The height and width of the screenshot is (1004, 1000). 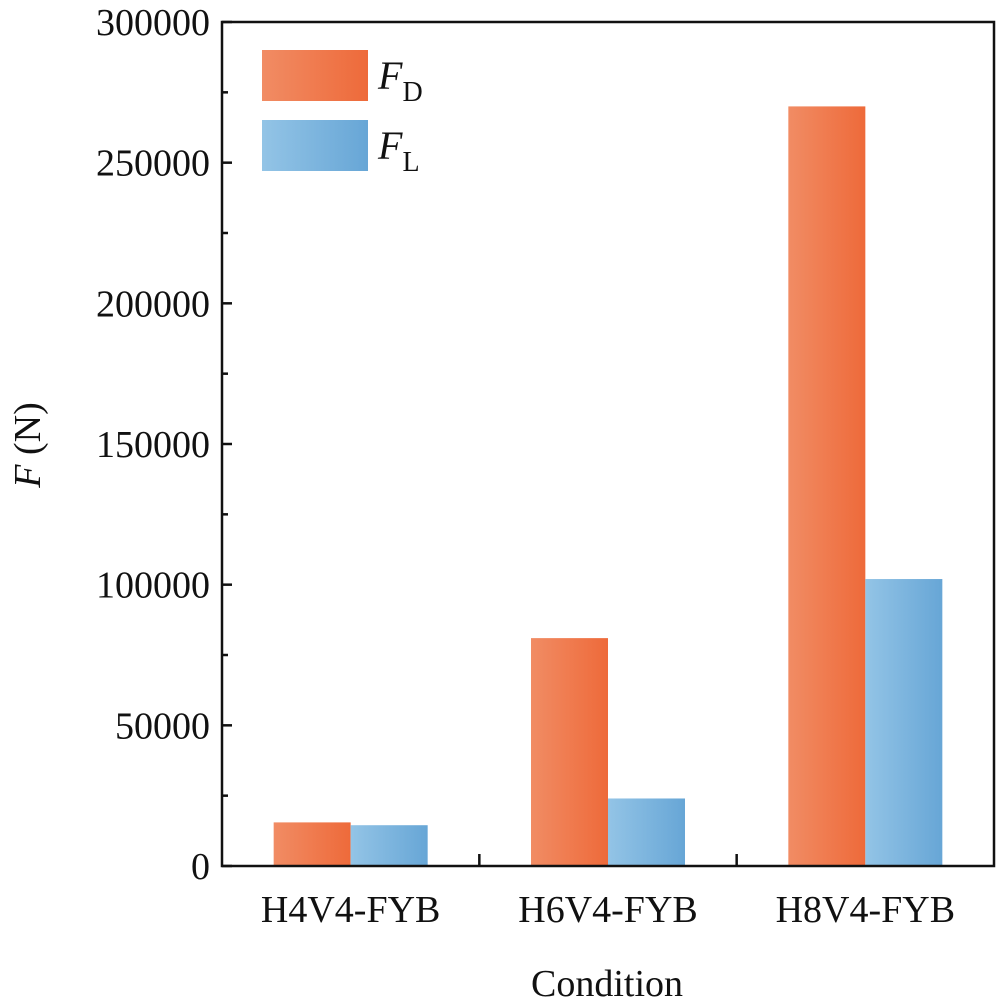 I want to click on legend: FD FL, so click(x=342, y=114).